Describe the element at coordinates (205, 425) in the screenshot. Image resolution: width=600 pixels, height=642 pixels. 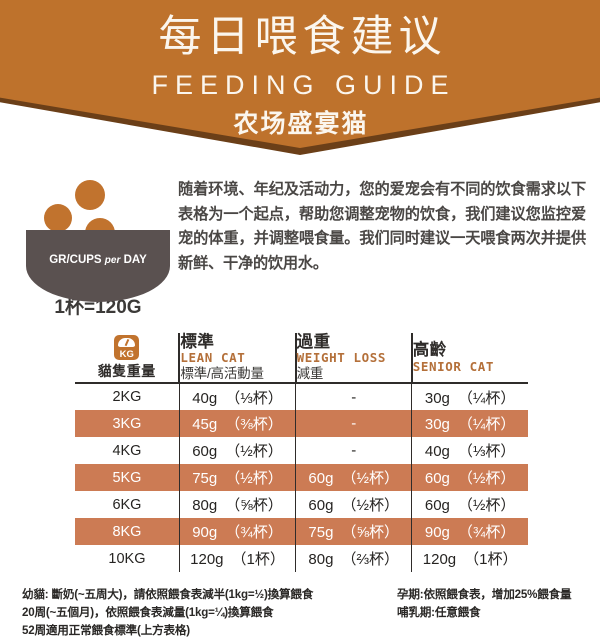
I see `cell-lean-grams: 45g` at that location.